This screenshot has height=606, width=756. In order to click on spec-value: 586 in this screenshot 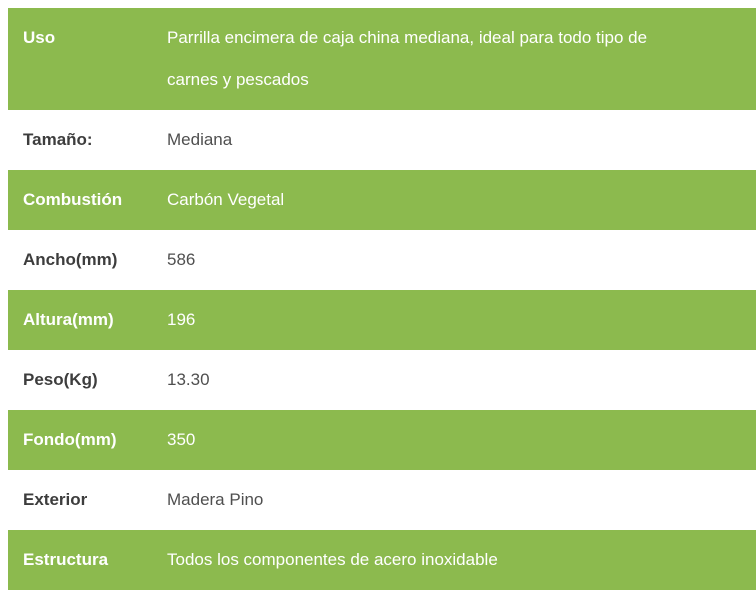, I will do `click(181, 259)`.